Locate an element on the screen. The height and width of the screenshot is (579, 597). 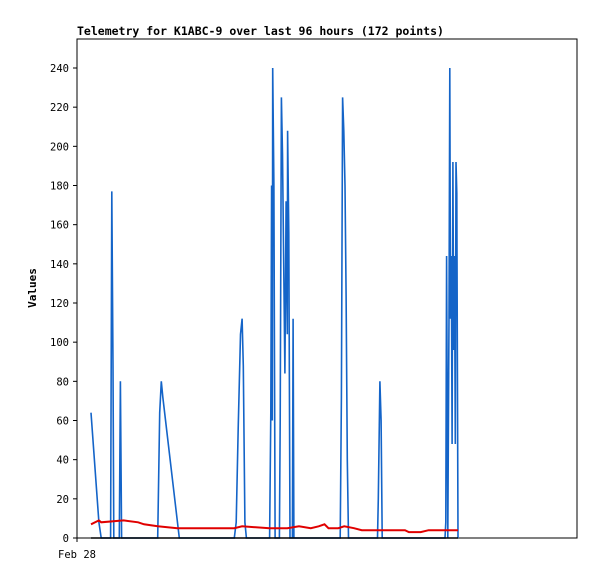
y-axis: 0 20 40 60 80 100 120 140 160 180 200 220 240 is located at coordinates (63, 304).